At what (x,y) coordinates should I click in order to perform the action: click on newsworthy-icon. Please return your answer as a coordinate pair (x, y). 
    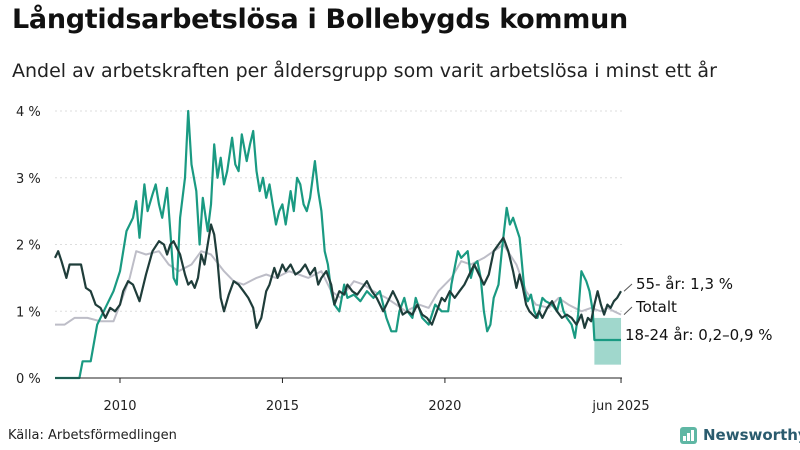
    Looking at the image, I should click on (688, 435).